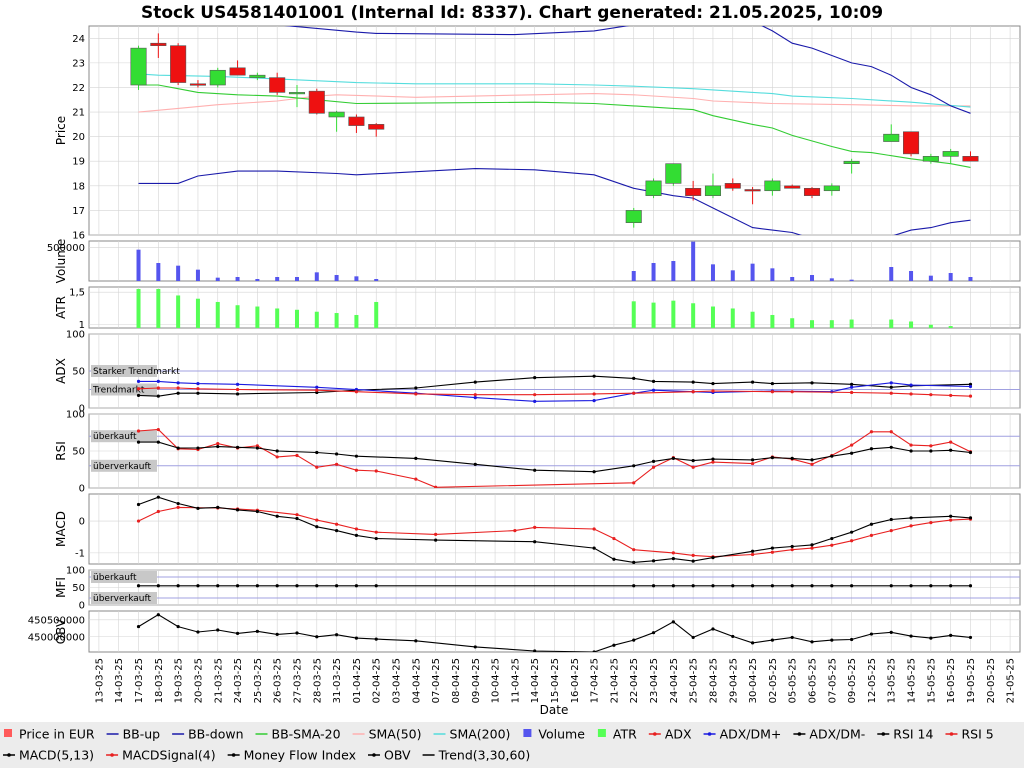 This screenshot has height=768, width=1024. I want to click on y-tick-label: 22, so click(78, 88).